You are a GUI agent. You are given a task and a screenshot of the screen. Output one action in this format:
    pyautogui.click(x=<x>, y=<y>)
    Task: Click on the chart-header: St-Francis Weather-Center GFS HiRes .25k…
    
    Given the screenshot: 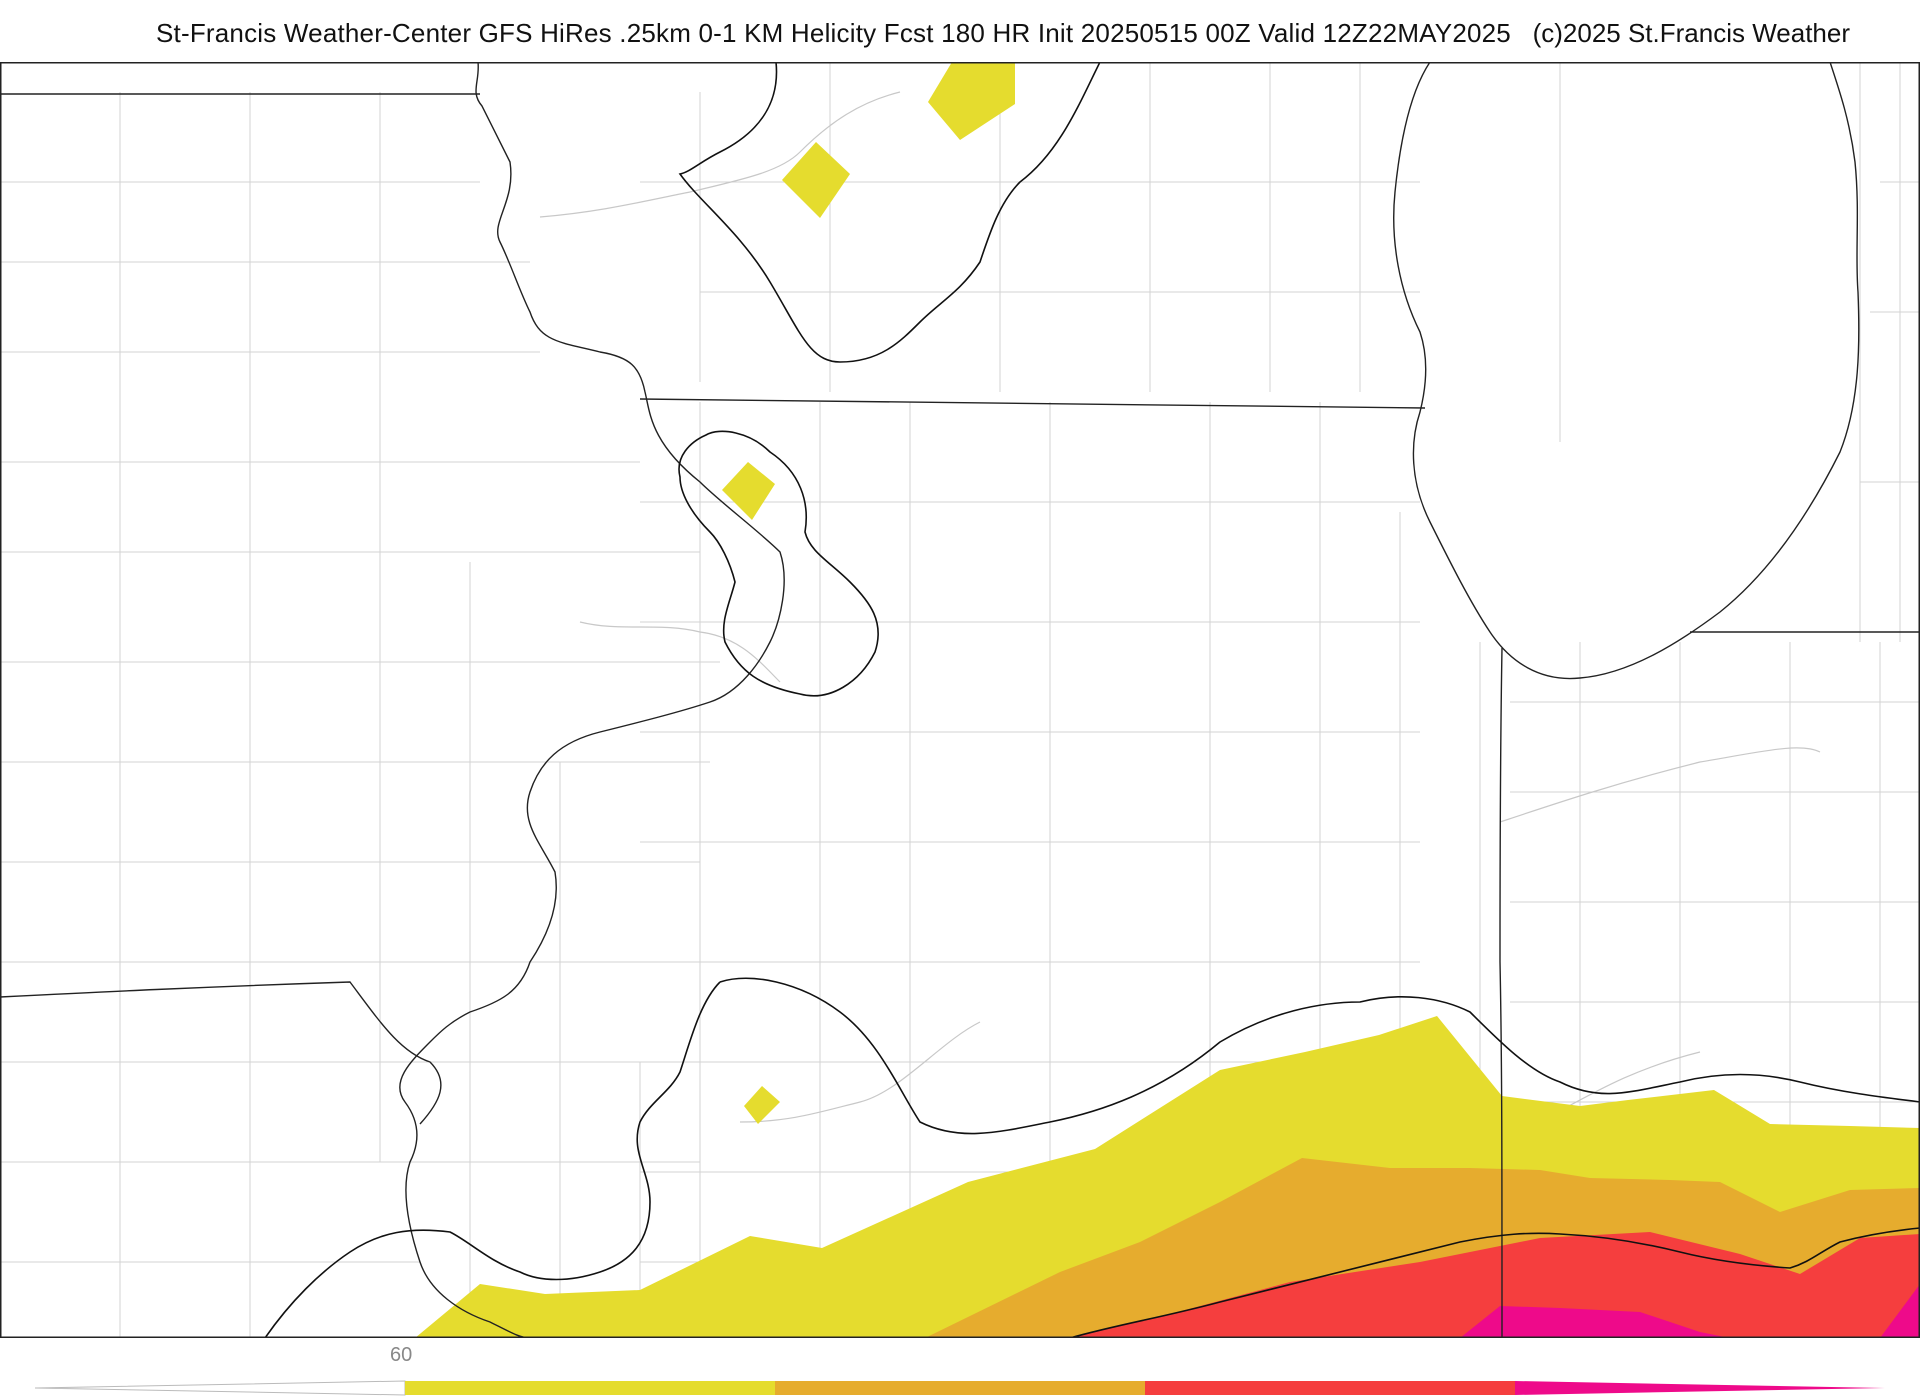 What is the action you would take?
    pyautogui.click(x=960, y=34)
    